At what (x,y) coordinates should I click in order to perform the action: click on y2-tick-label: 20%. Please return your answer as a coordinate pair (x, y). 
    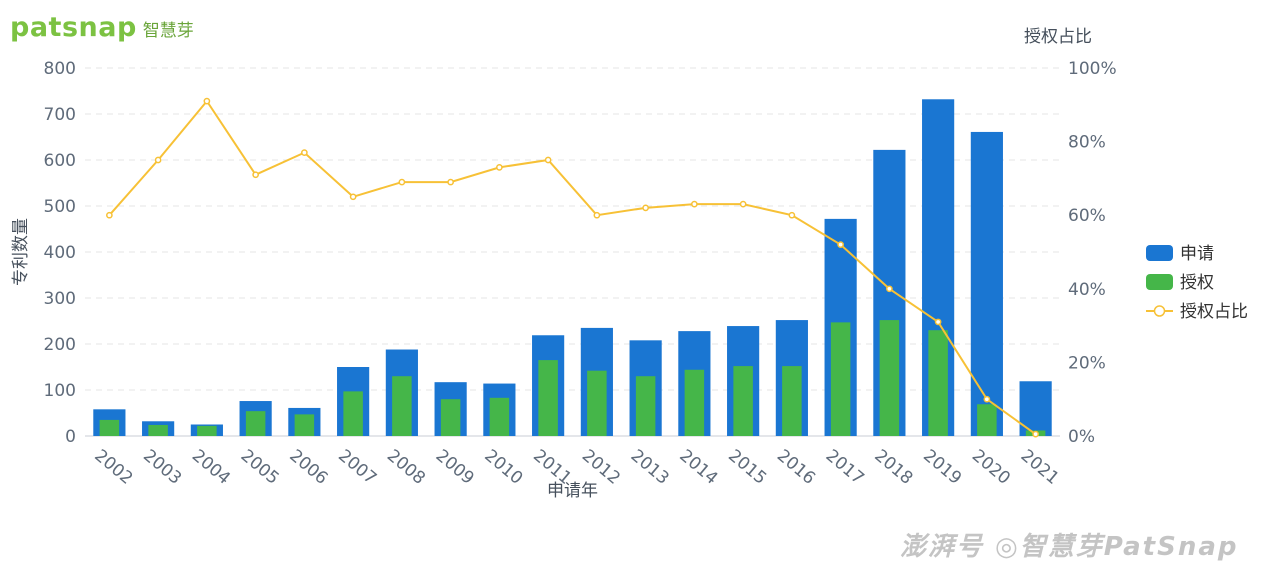
    Looking at the image, I should click on (1087, 363).